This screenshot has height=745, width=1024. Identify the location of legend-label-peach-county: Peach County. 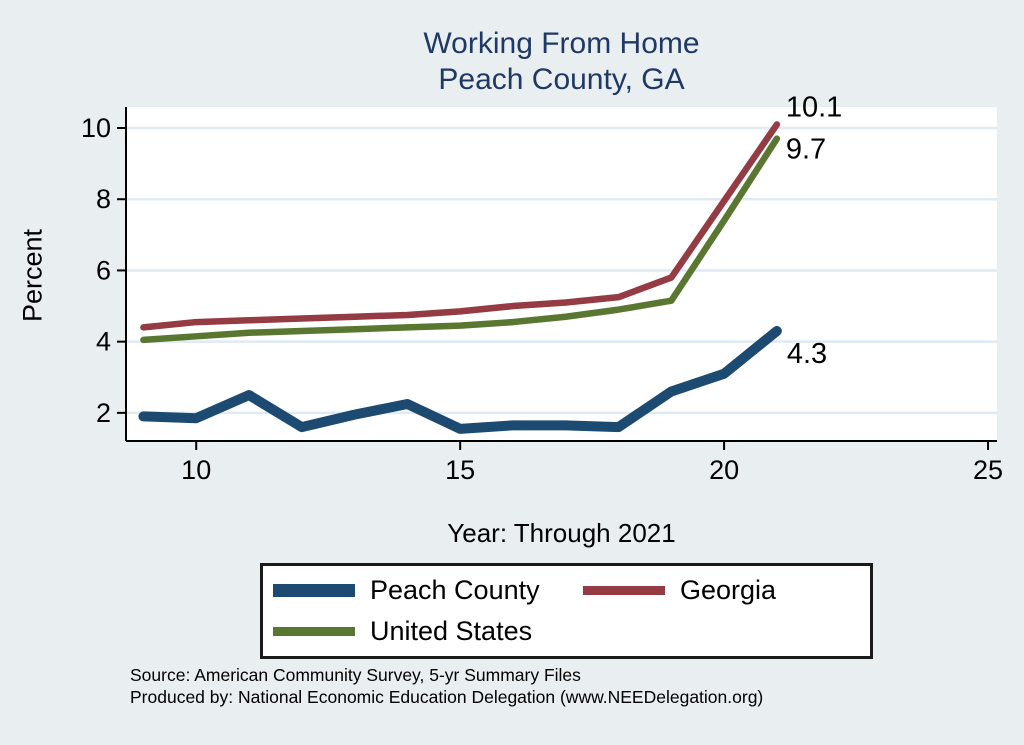
(455, 590).